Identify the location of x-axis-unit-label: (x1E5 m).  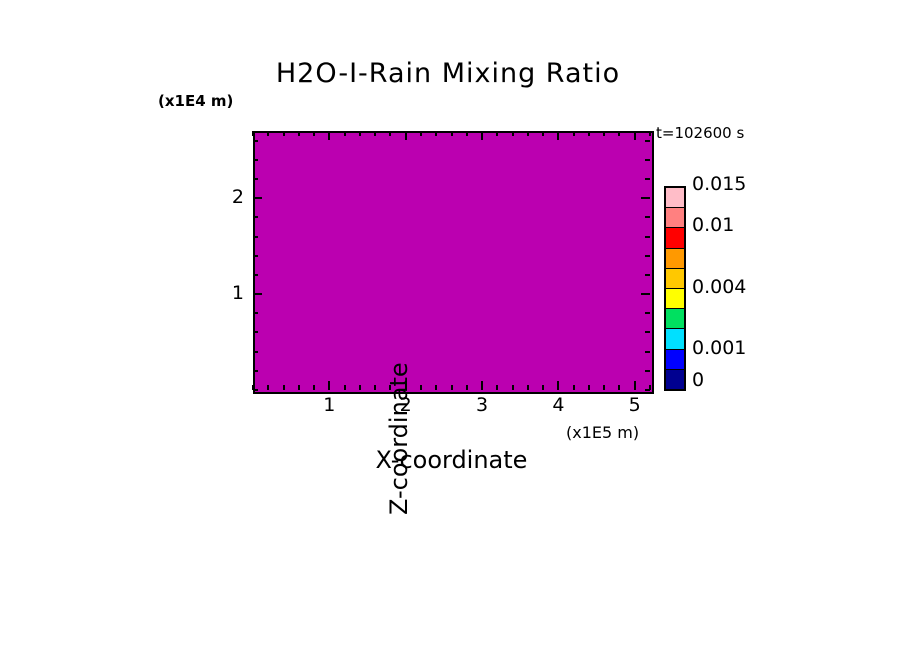
(603, 432).